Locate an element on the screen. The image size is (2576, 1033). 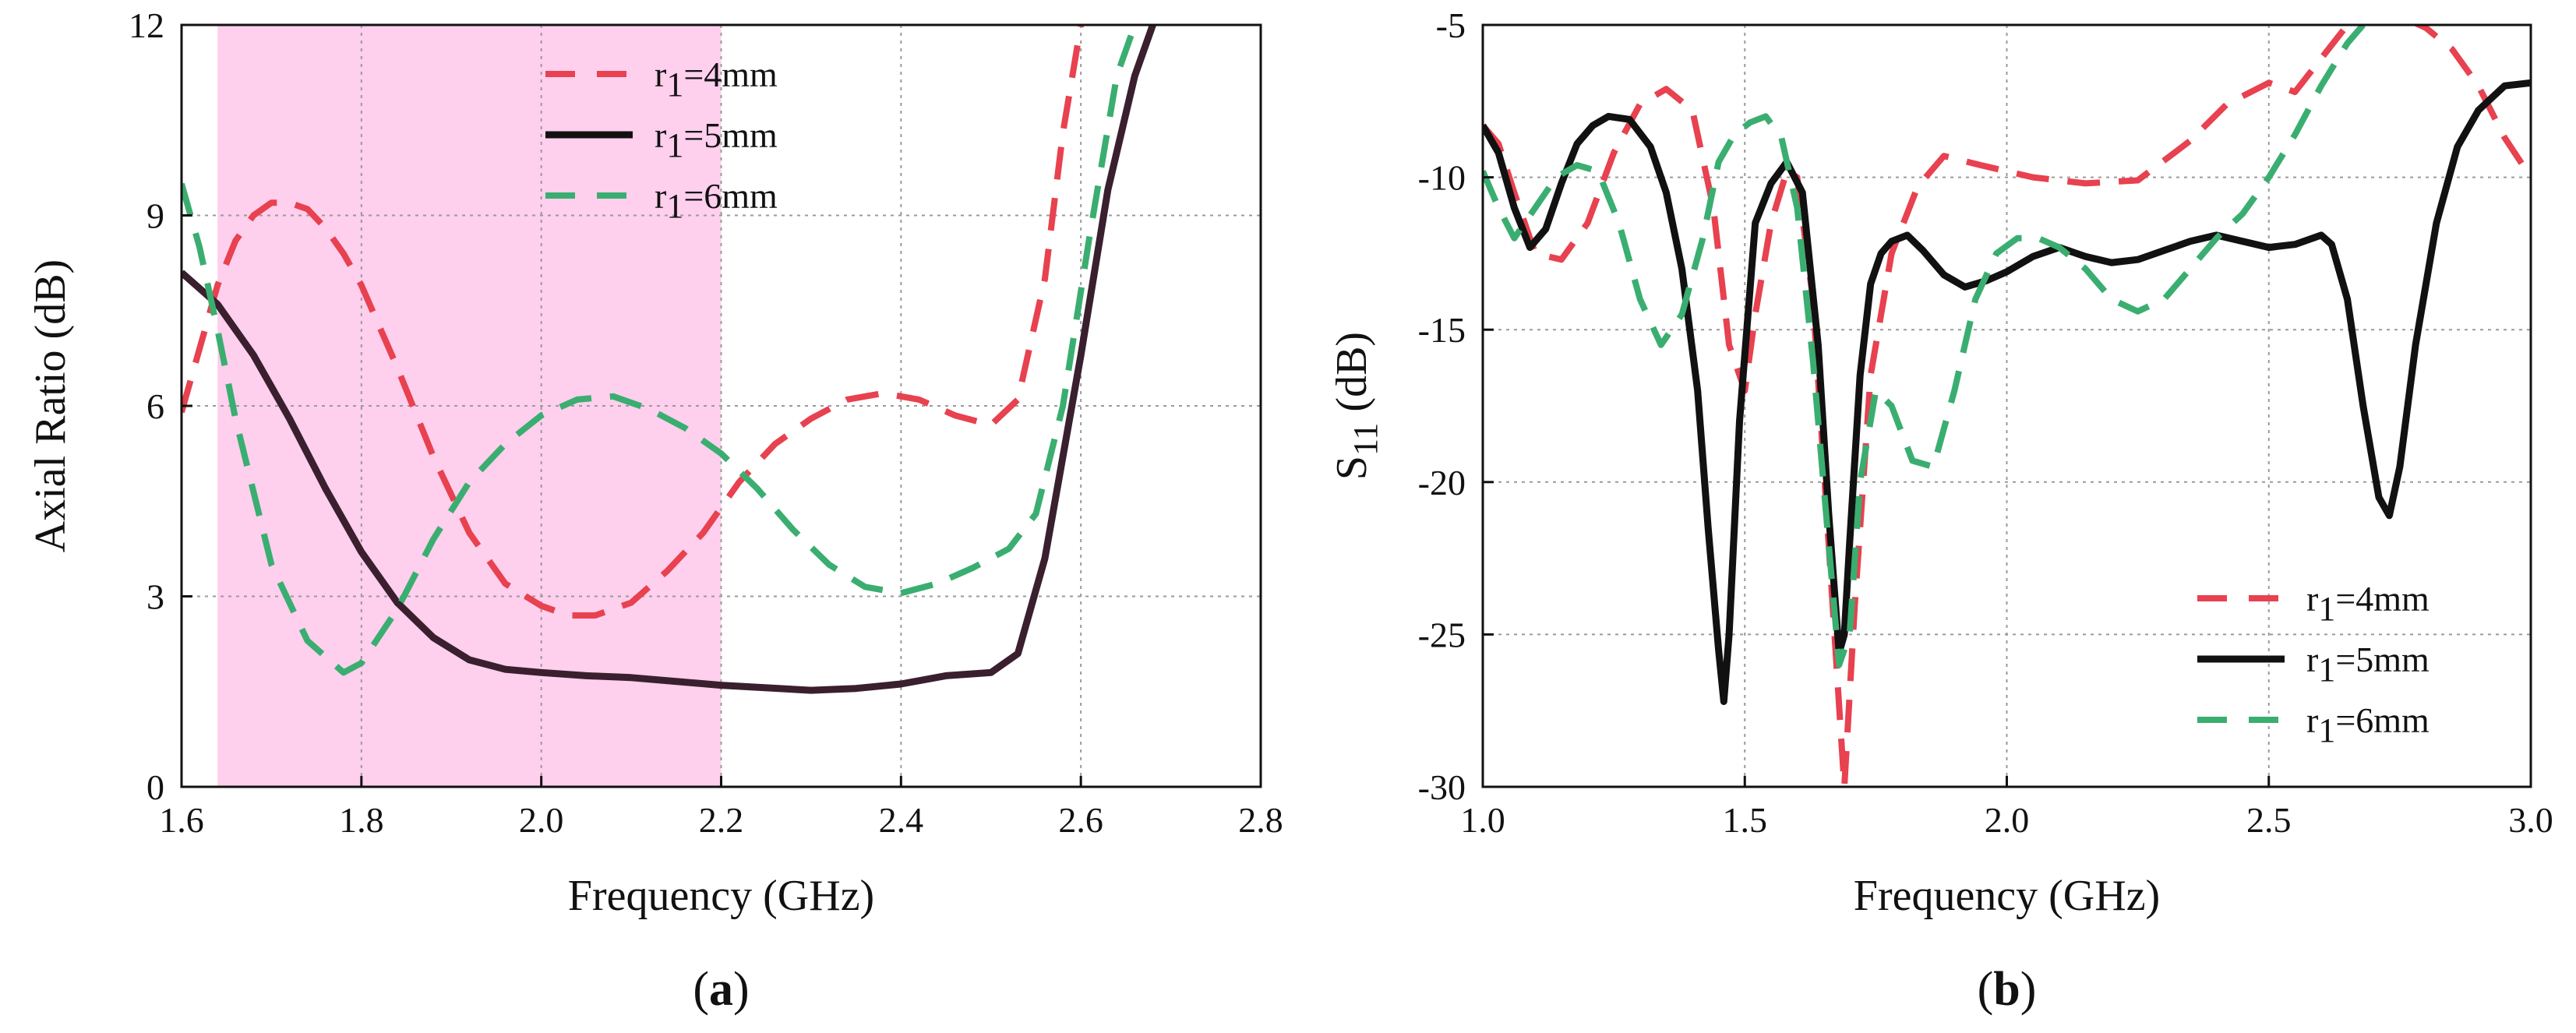
x-tick-label: 2.8 is located at coordinates (1260, 820).